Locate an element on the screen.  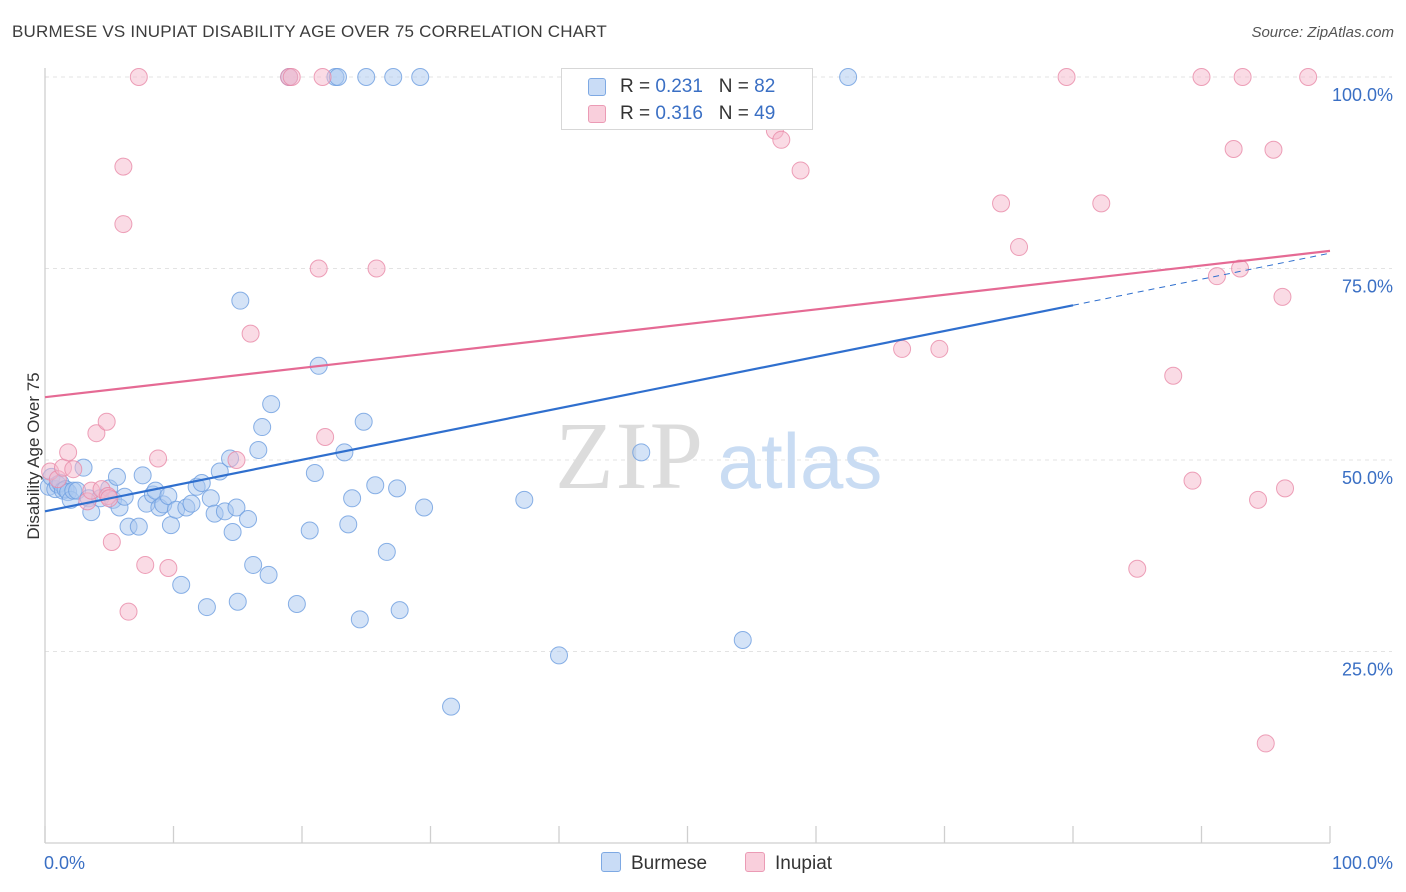
watermark: ZIP atlas is located at coordinates (718, 455).